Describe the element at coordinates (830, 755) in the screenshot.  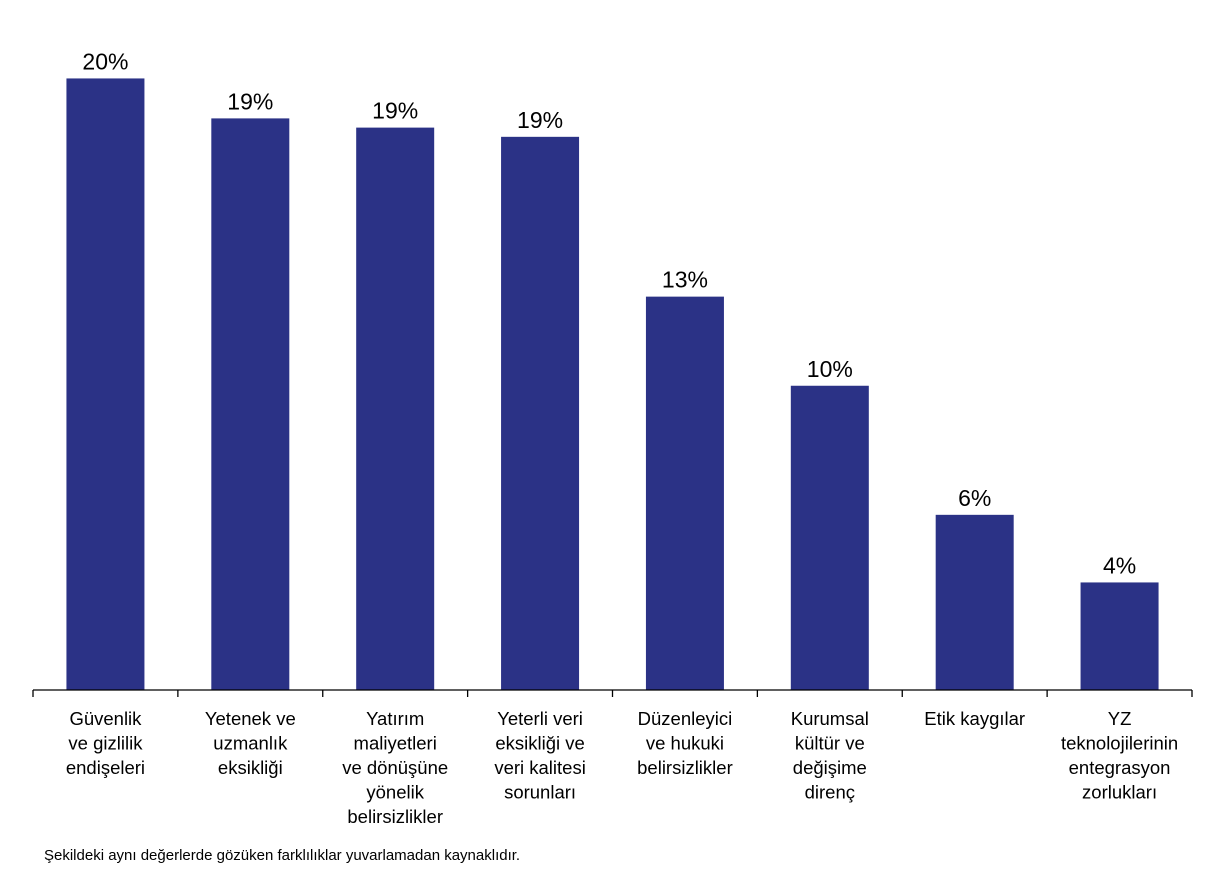
I see `category-label: Kurumsal kültür ve değişime direnç` at that location.